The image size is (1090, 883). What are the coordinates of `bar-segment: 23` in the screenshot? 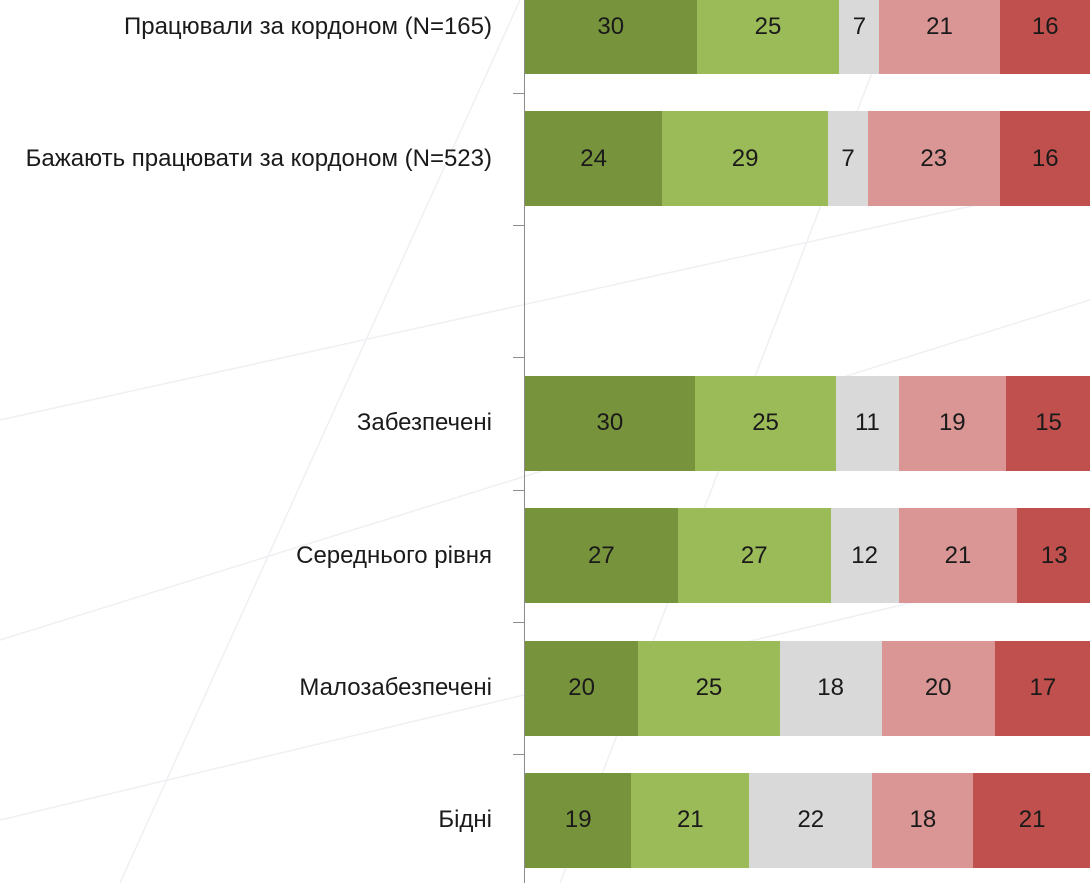 It's located at (934, 159).